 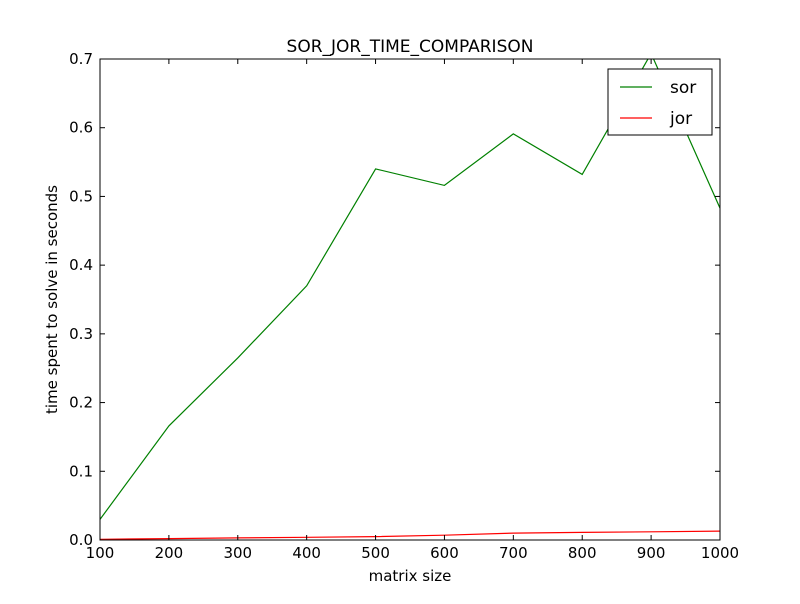 What do you see at coordinates (375, 553) in the screenshot?
I see `x-tick-label: 500` at bounding box center [375, 553].